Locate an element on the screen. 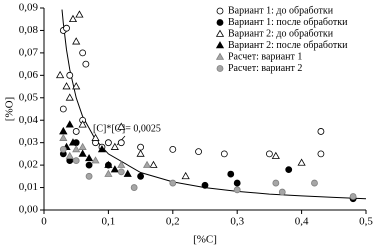  legend-label: Вариант 2: до обработки is located at coordinates (281, 33).